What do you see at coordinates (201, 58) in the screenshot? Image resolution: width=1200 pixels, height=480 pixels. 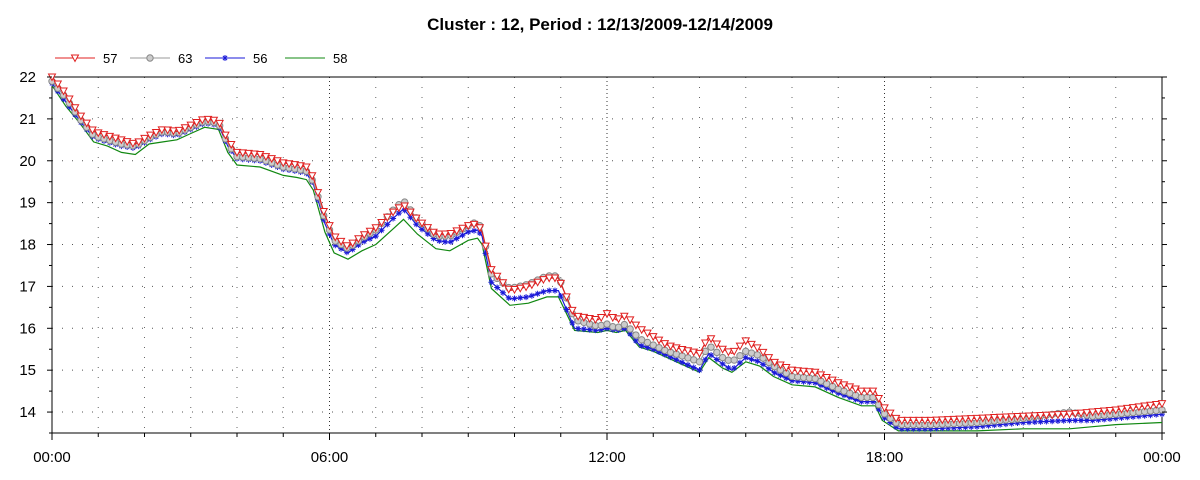 I see `legend: 57 63 56 58` at bounding box center [201, 58].